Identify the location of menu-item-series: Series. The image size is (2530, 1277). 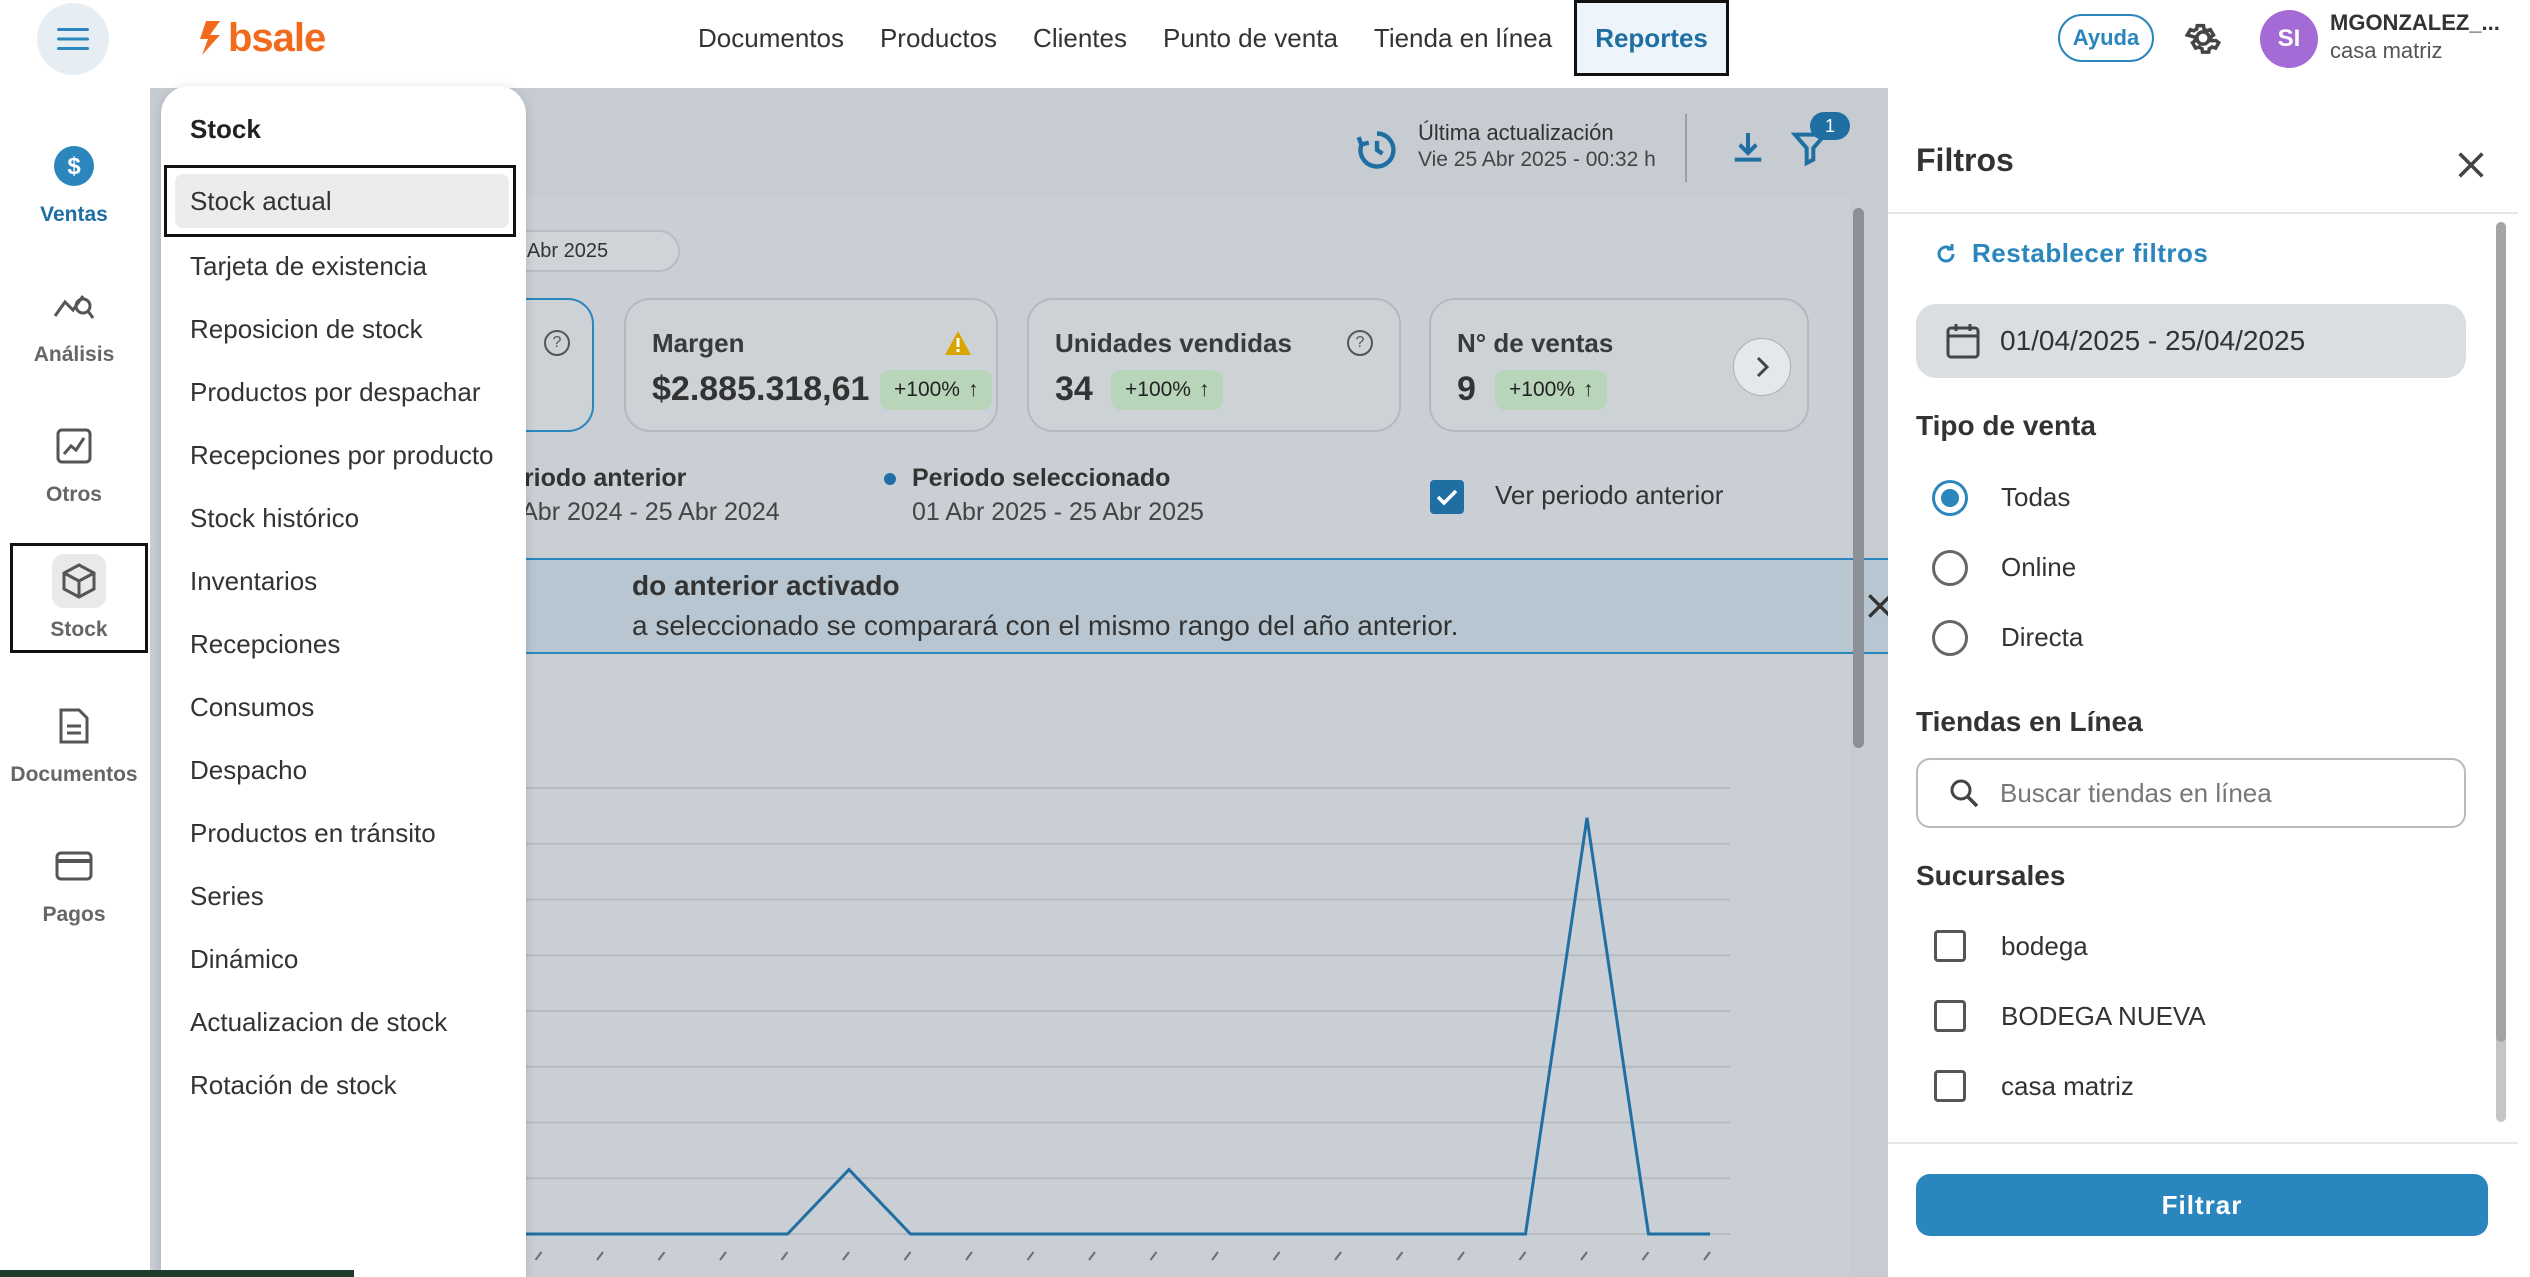
(227, 895).